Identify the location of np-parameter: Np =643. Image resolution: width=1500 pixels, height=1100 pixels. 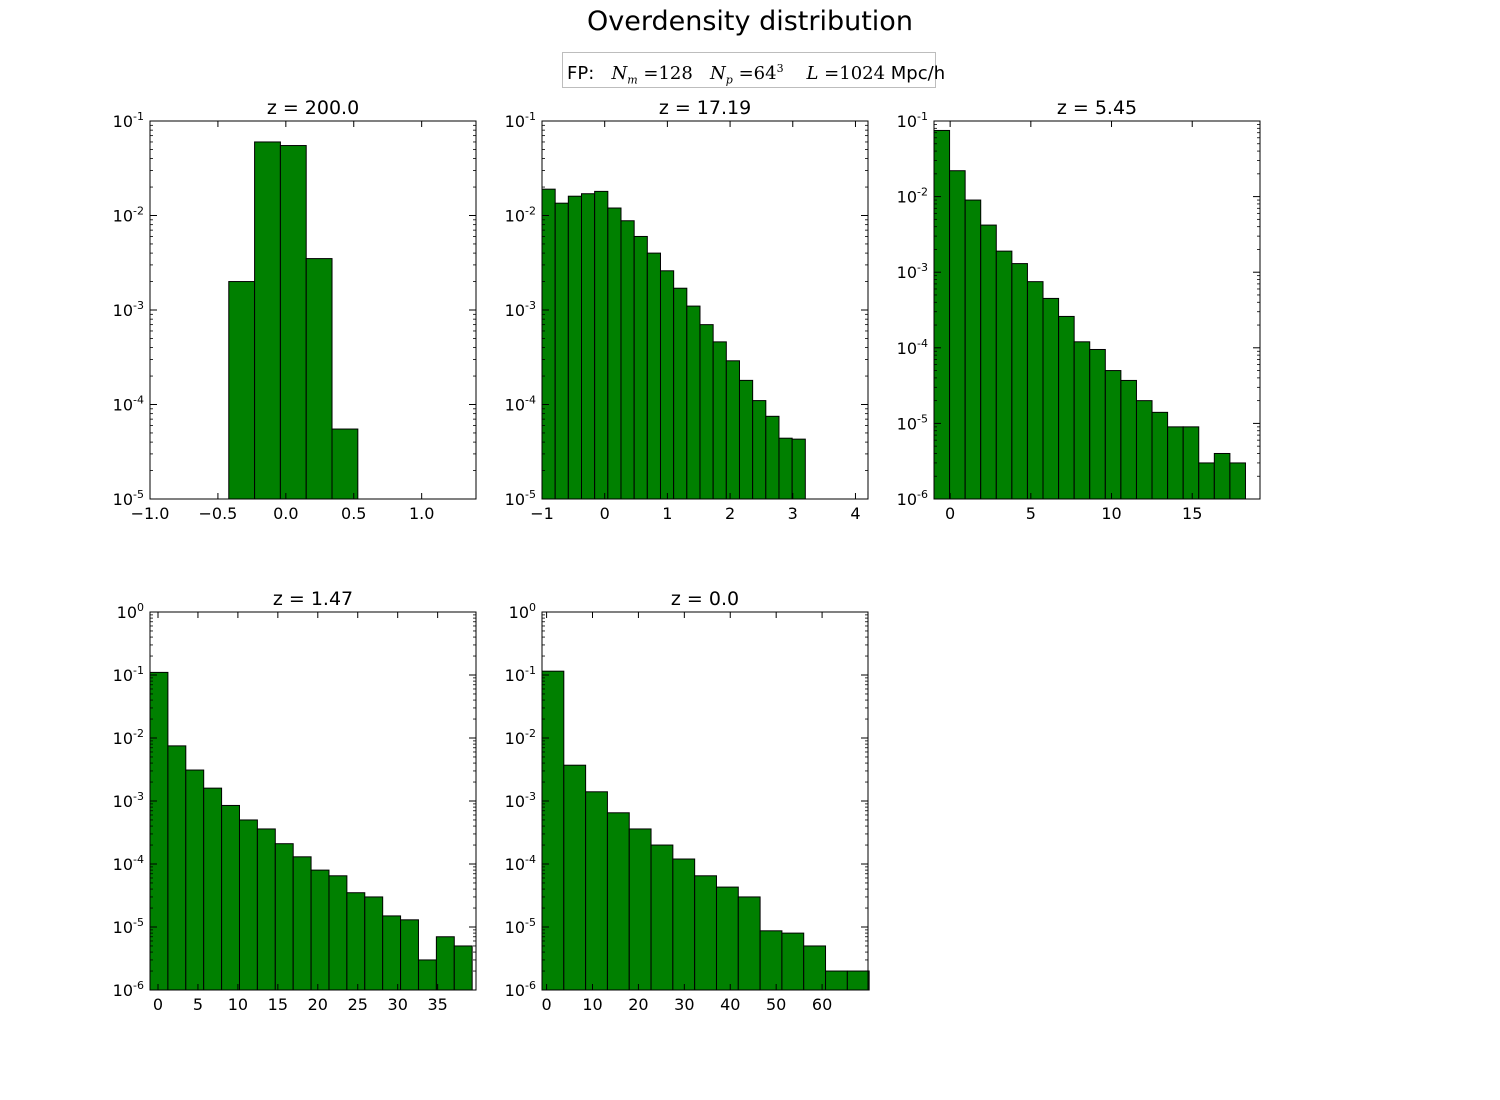
(747, 74).